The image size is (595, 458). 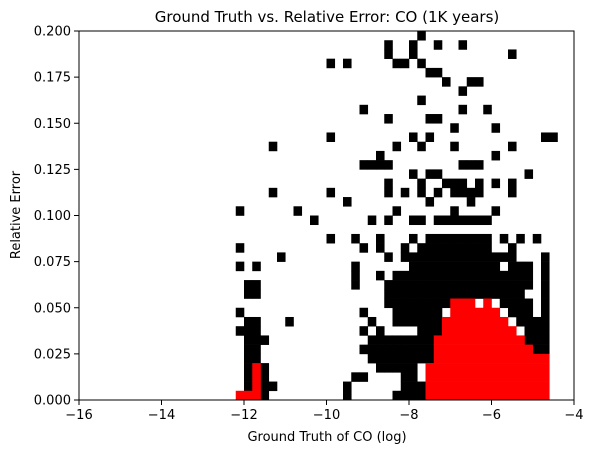 I want to click on x-tick-label: −6, so click(x=491, y=415).